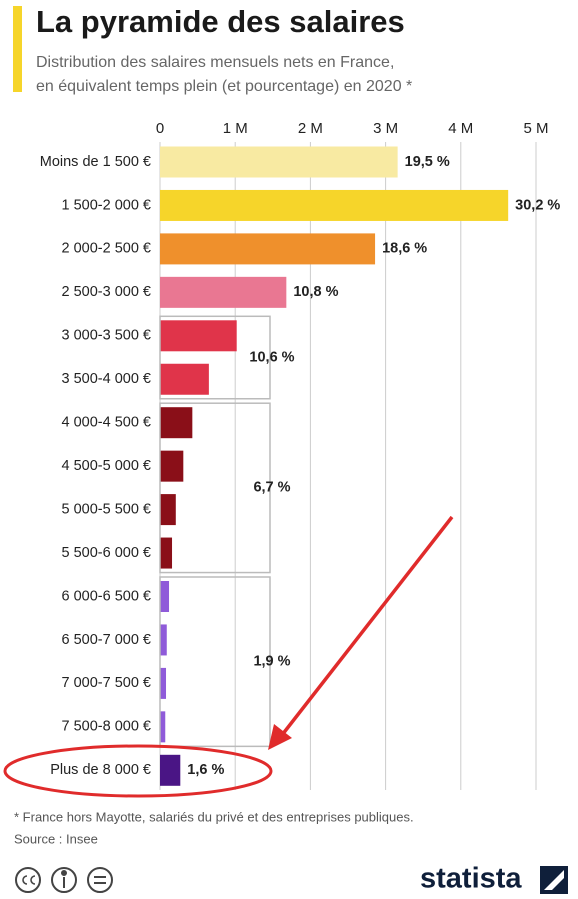 This screenshot has height=899, width=578. What do you see at coordinates (537, 205) in the screenshot?
I see `share-label: 30,2 %` at bounding box center [537, 205].